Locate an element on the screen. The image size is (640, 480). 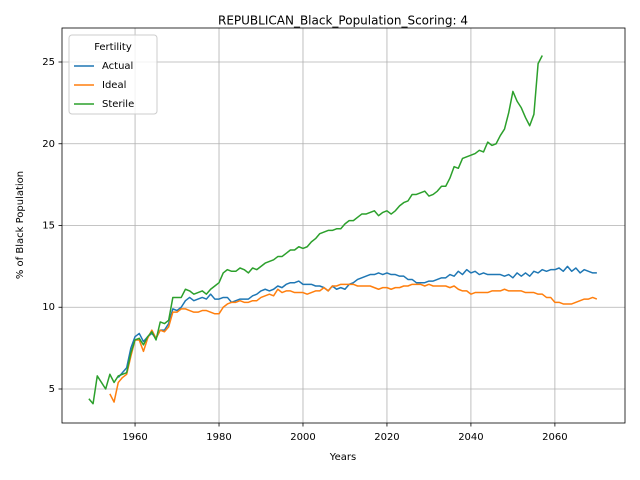
y-tick-label: 5 is located at coordinates (52, 389).